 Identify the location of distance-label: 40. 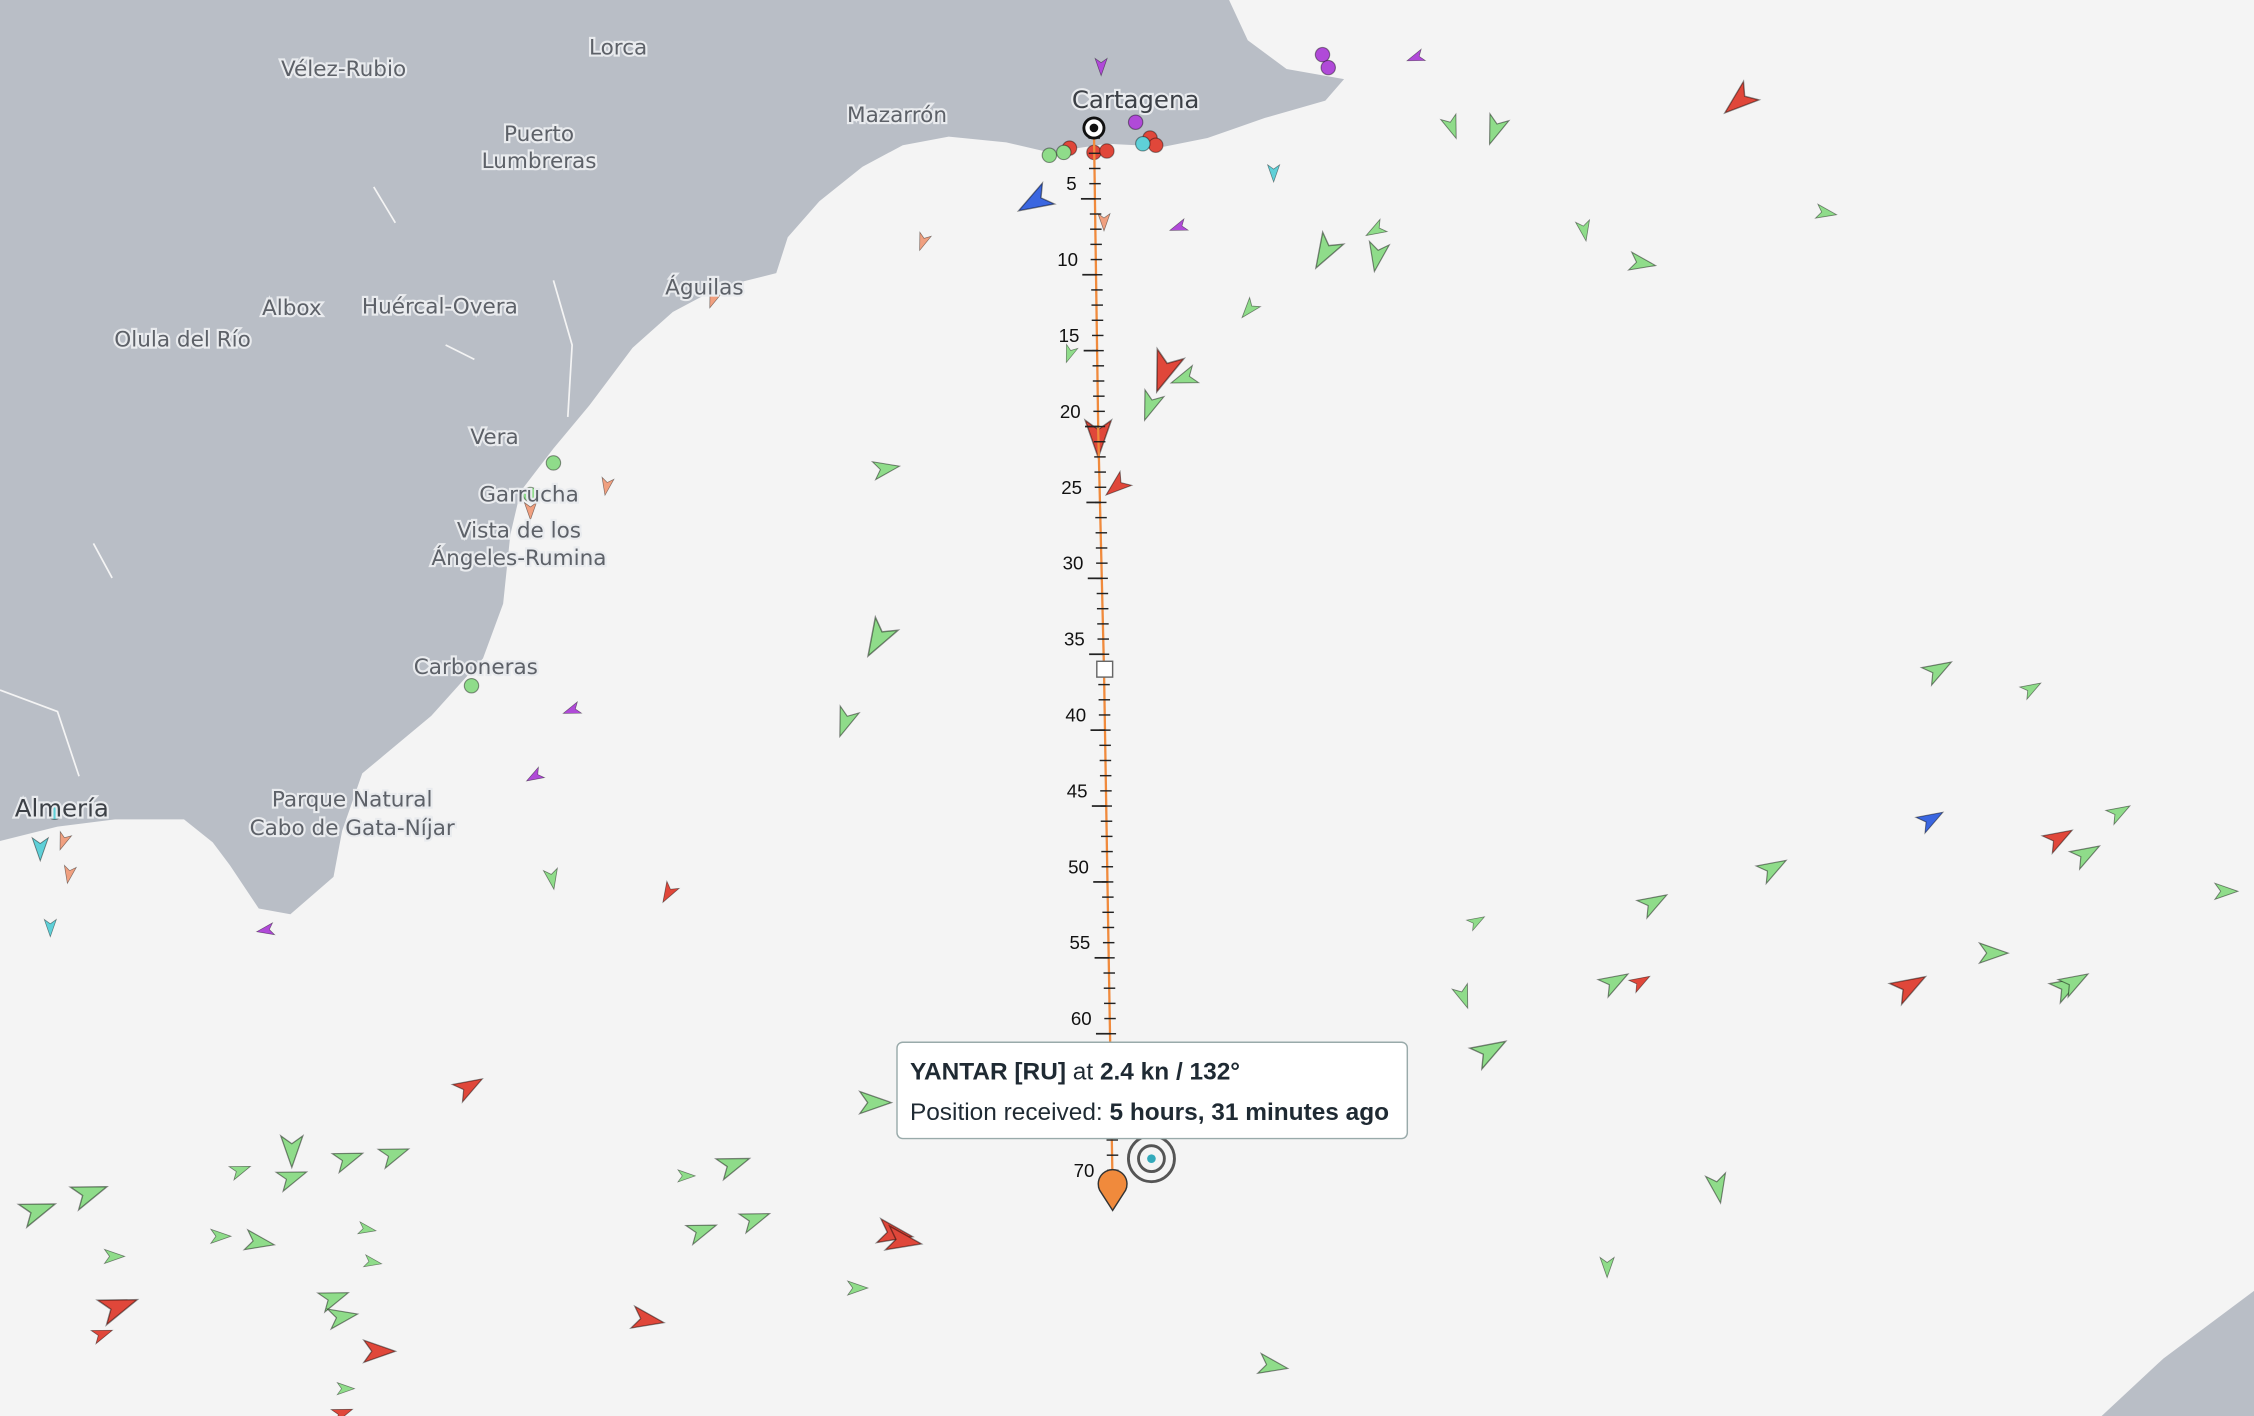
(1075, 715).